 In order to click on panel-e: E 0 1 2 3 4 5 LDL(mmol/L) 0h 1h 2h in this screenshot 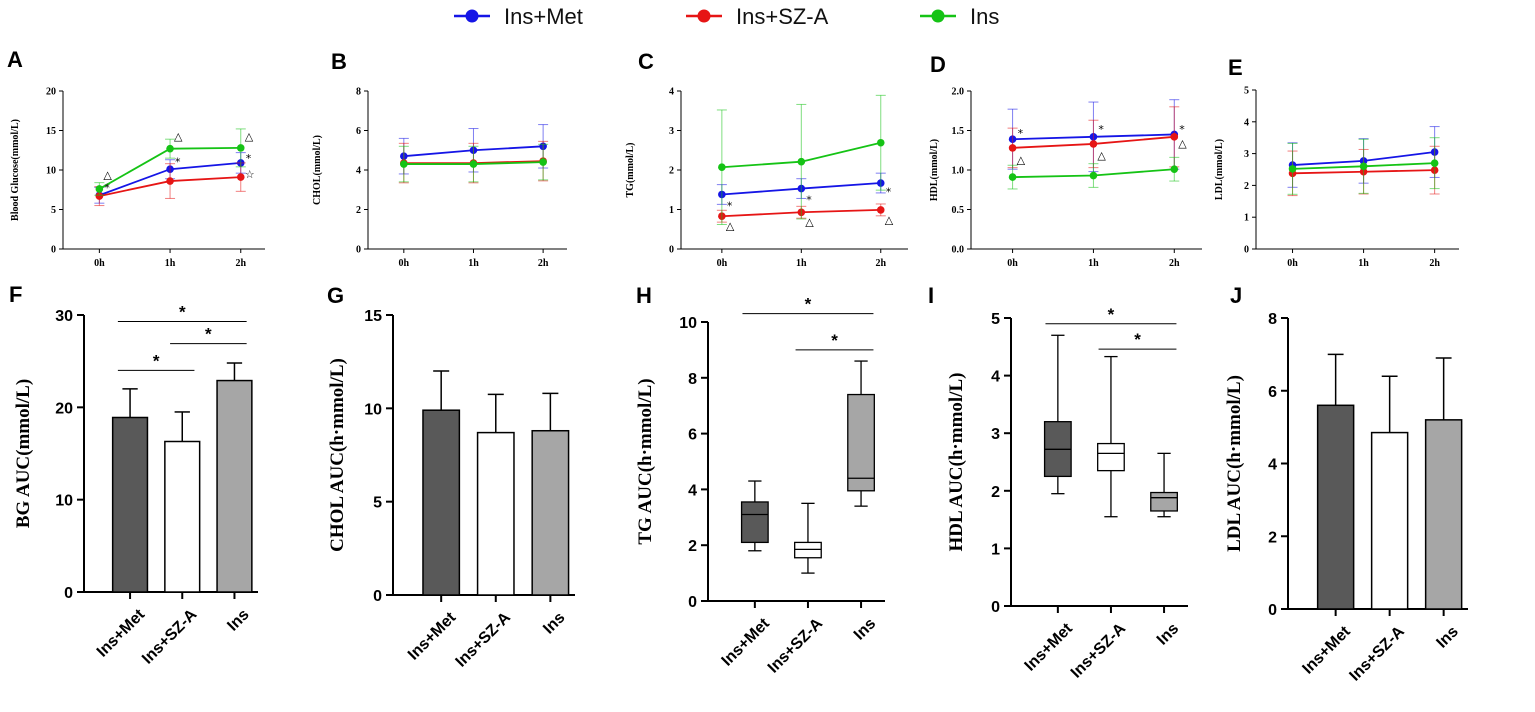, I will do `click(1336, 162)`.